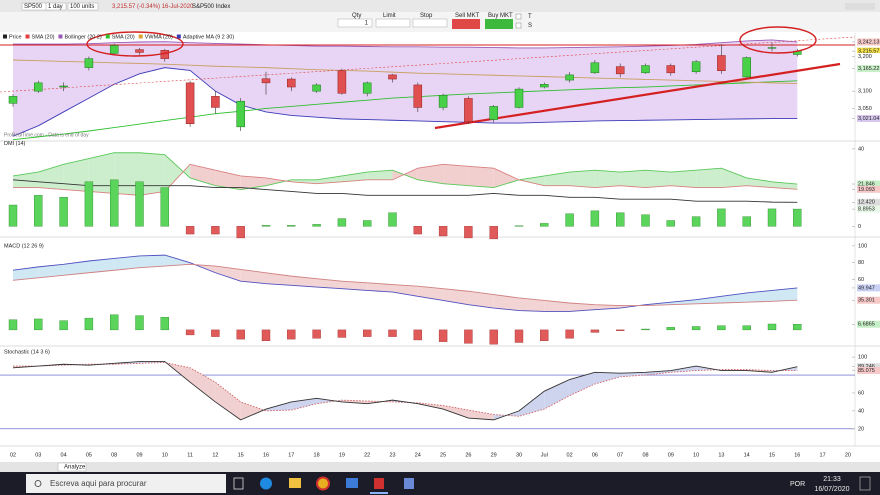  Describe the element at coordinates (868, 52) in the screenshot. I see `y-tick-label: 3,215.57` at that location.